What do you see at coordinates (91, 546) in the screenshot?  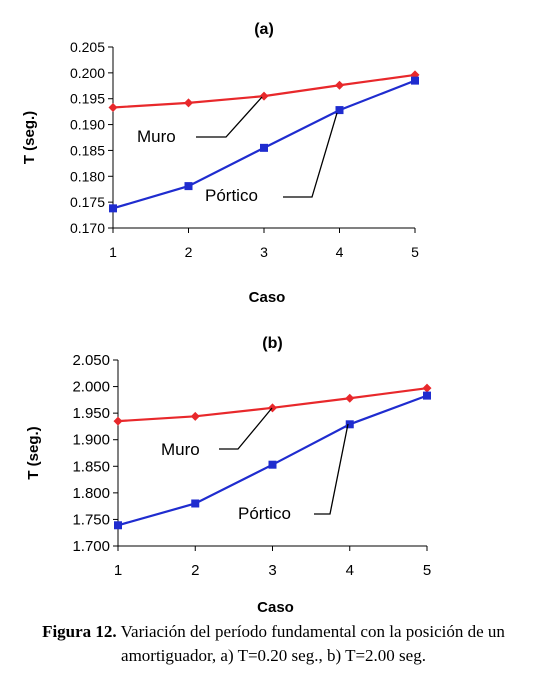 I see `y-tick-label: 1.700` at bounding box center [91, 546].